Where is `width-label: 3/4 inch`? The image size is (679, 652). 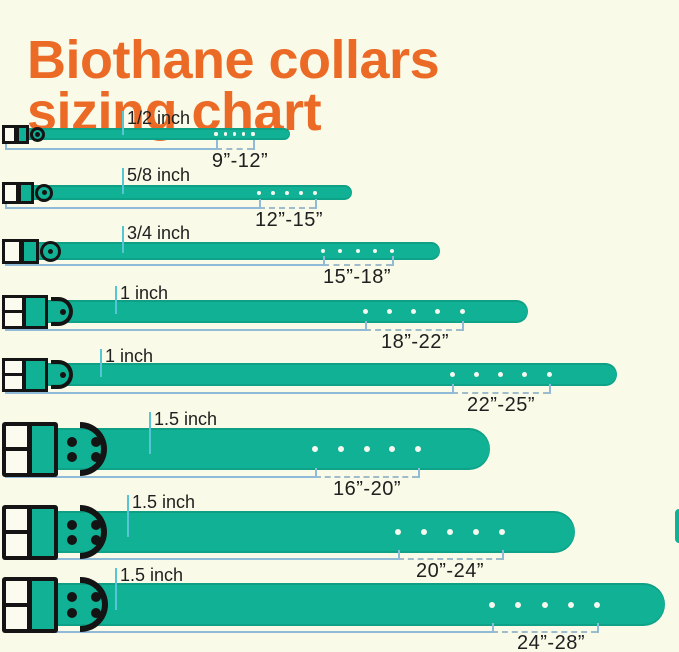 width-label: 3/4 inch is located at coordinates (159, 233).